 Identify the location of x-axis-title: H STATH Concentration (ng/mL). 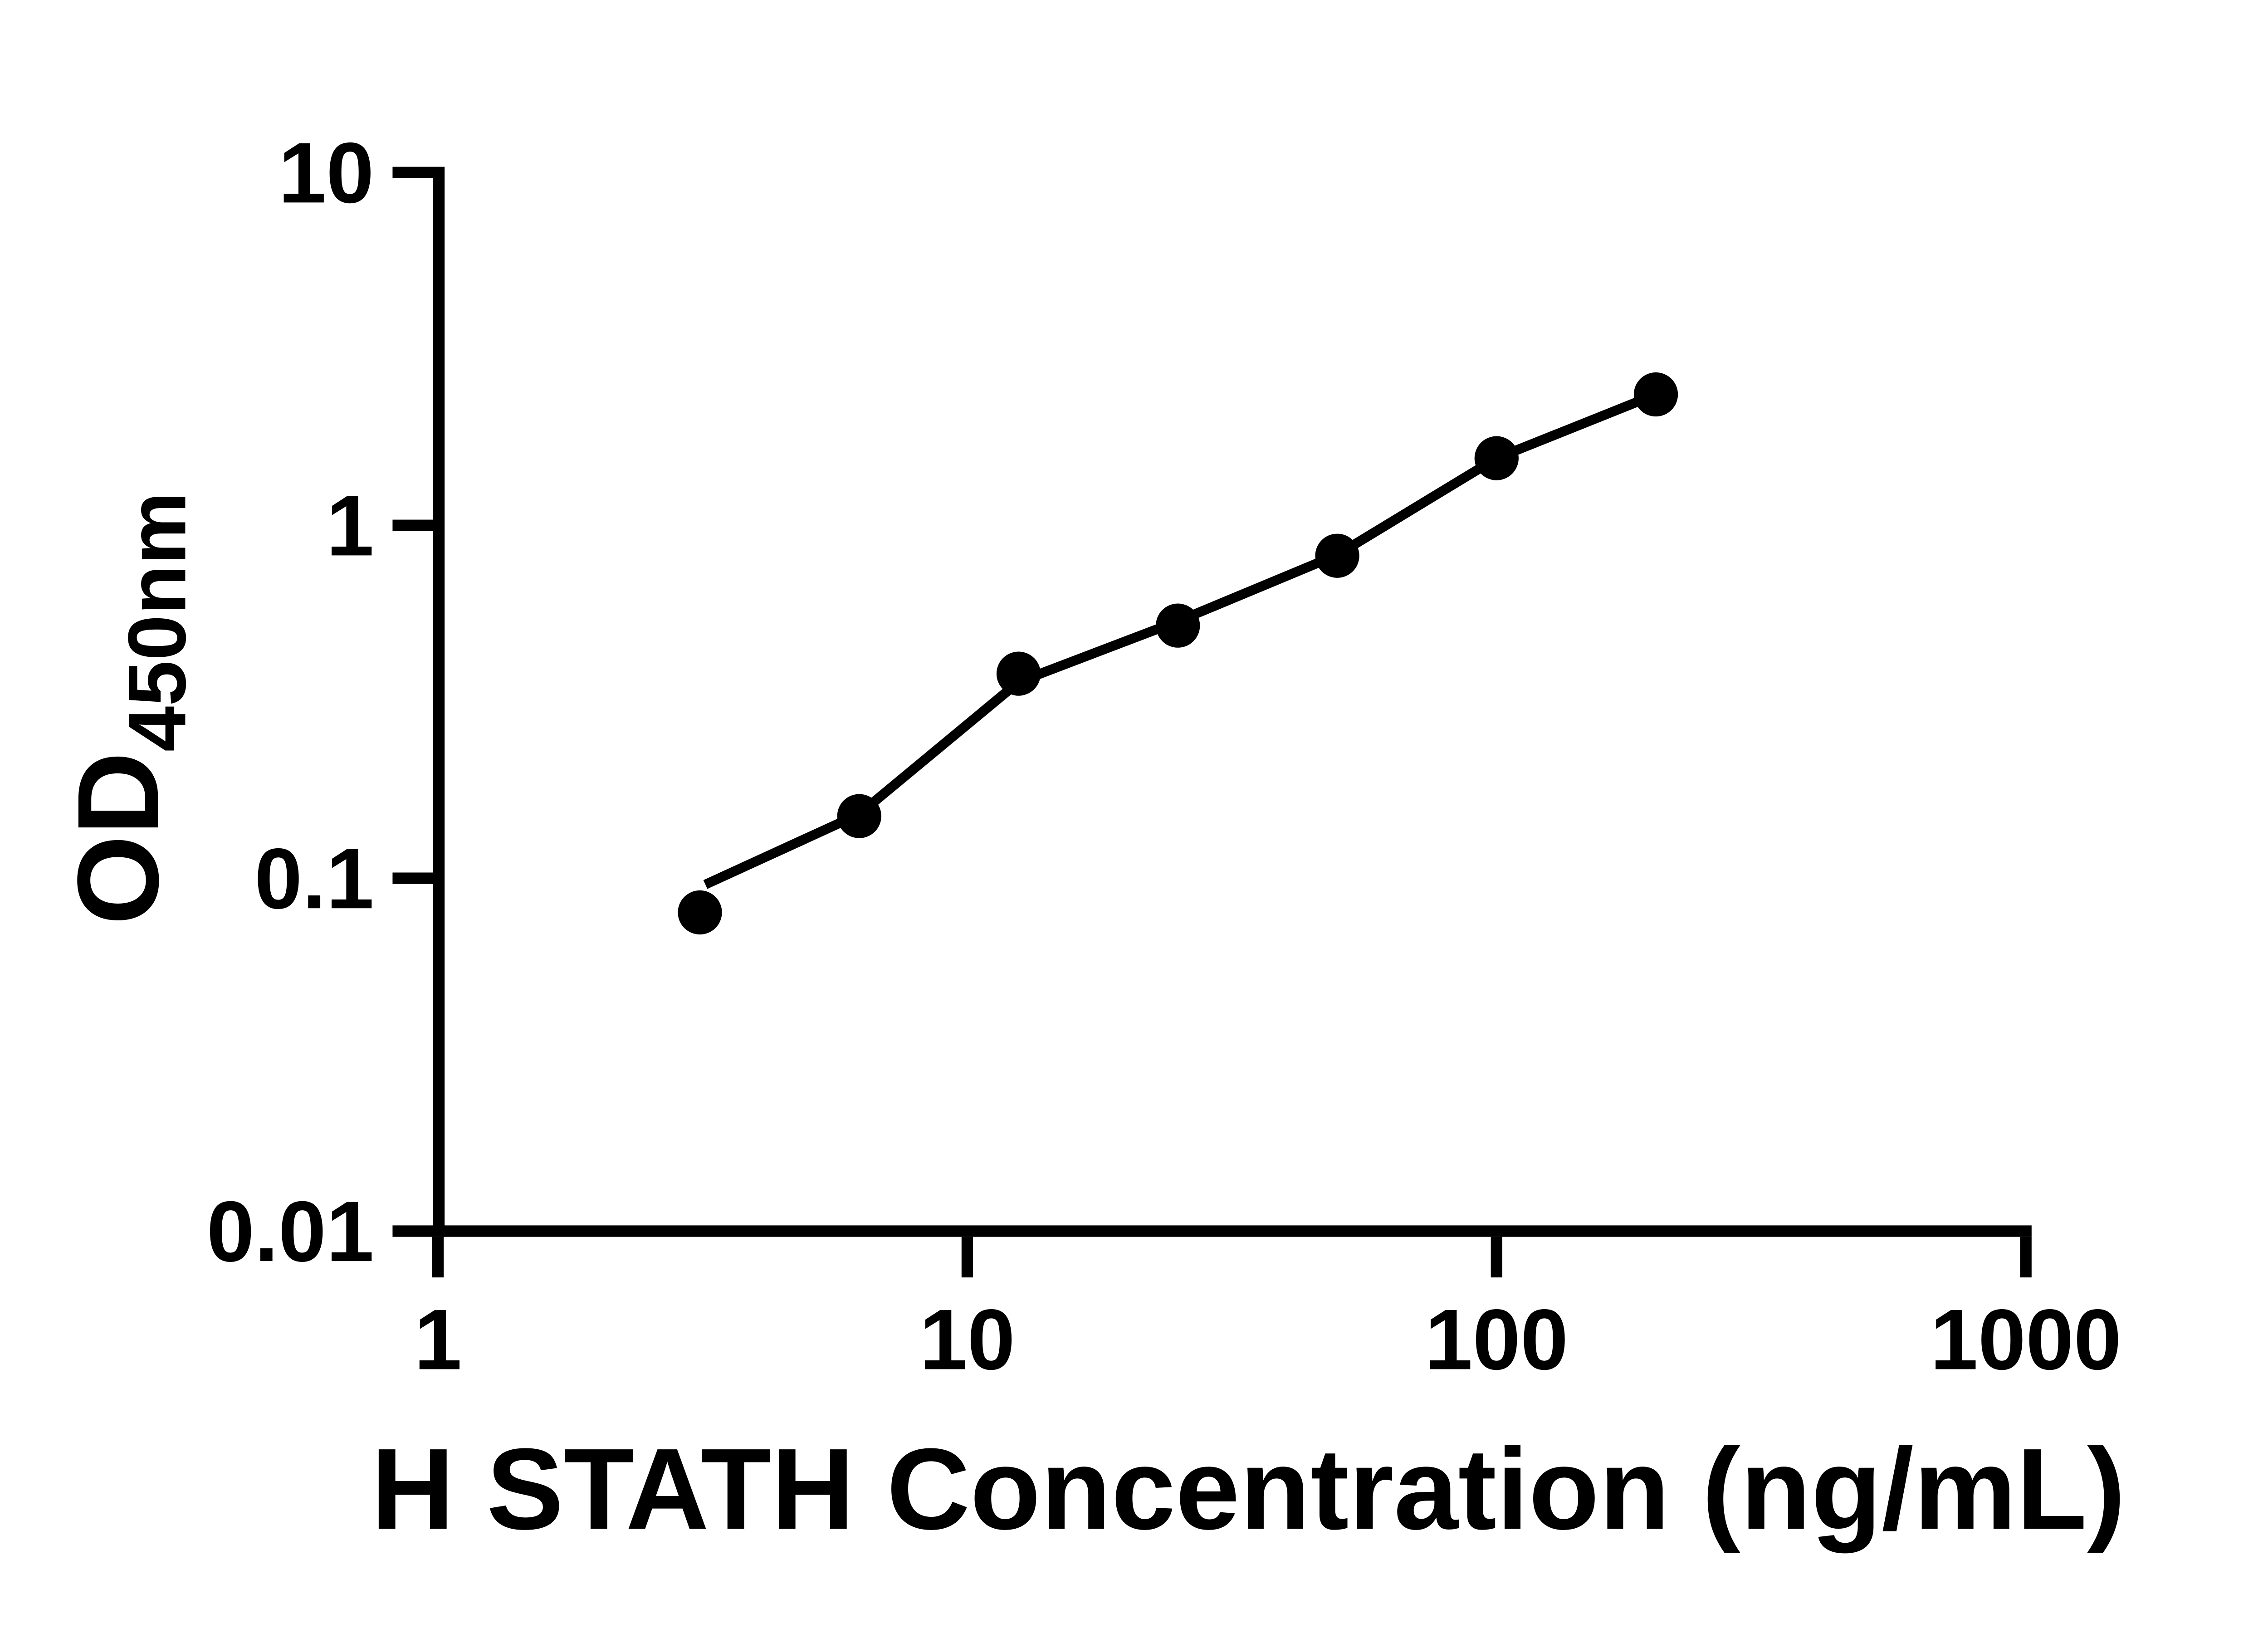
(1249, 1488).